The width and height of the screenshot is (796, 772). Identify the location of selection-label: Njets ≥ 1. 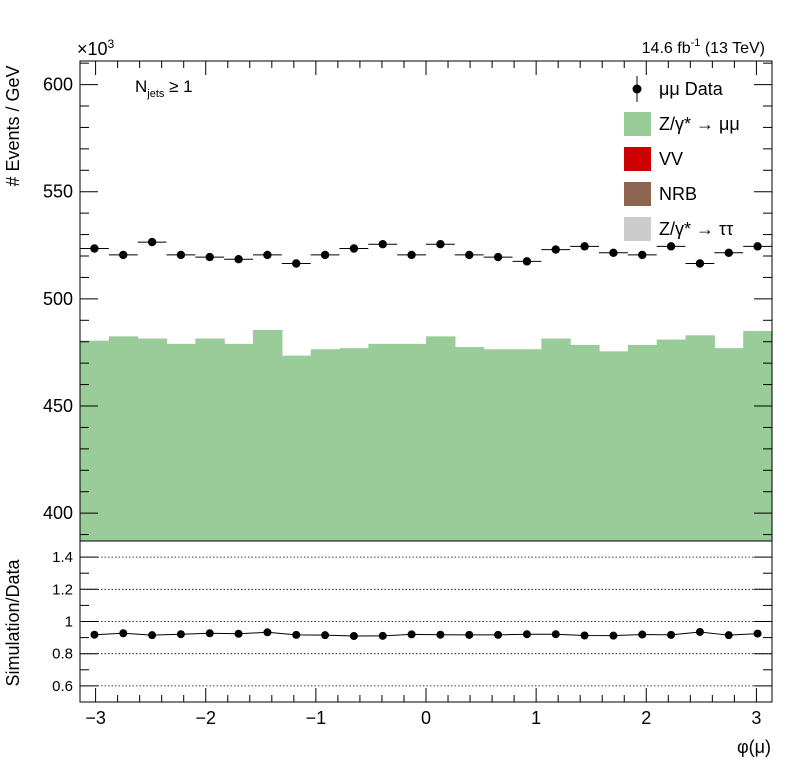
(164, 88).